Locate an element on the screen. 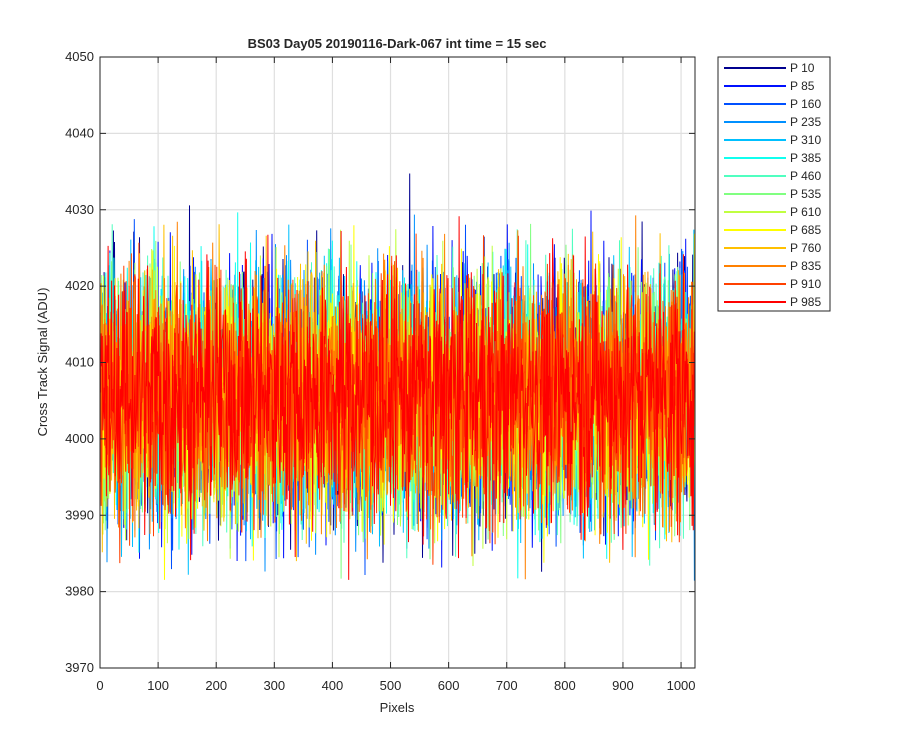 Image resolution: width=900 pixels, height=750 pixels. legend-label: P 985 is located at coordinates (805, 302).